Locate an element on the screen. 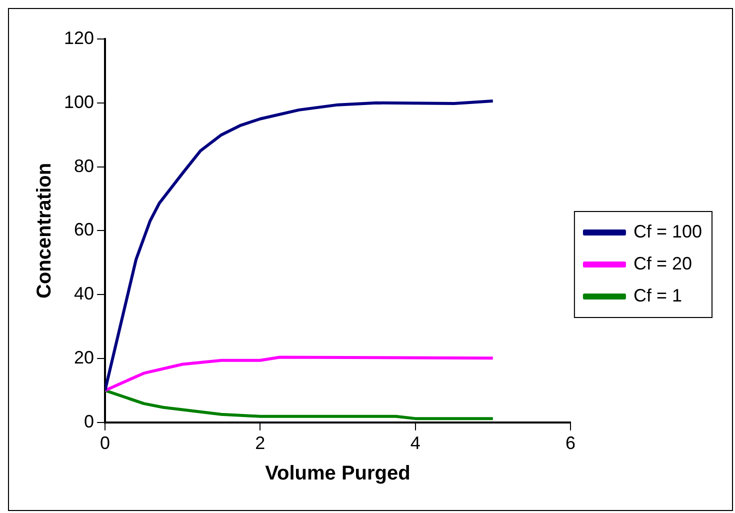  y-tick-label: 0 is located at coordinates (89, 421).